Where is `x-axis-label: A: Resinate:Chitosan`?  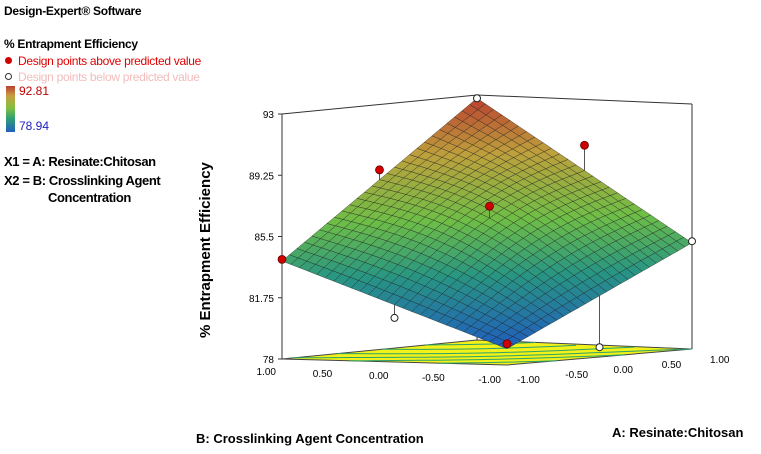
x-axis-label: A: Resinate:Chitosan is located at coordinates (678, 432).